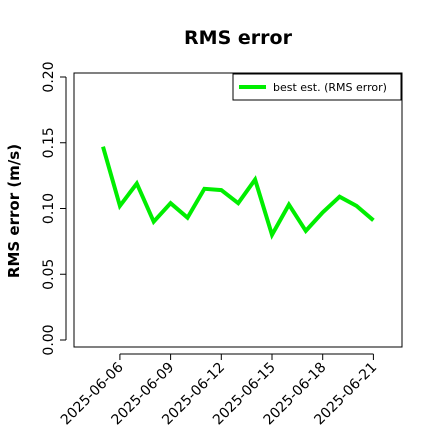 This screenshot has height=440, width=440. I want to click on legend: best est. (RMS error), so click(317, 87).